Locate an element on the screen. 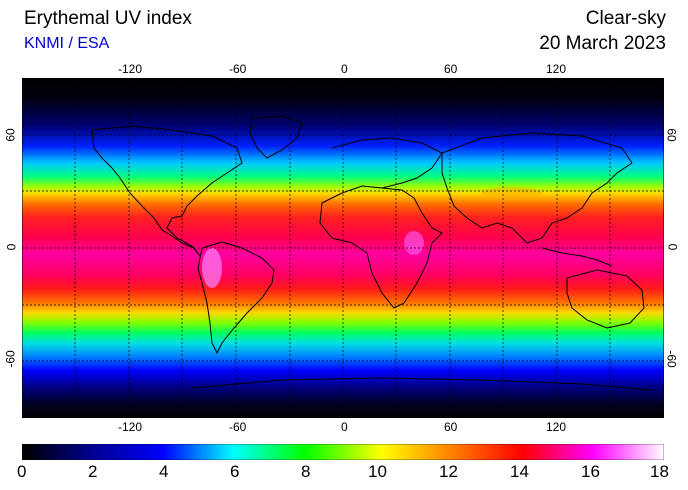  lon-tick-top: 120 is located at coordinates (556, 69).